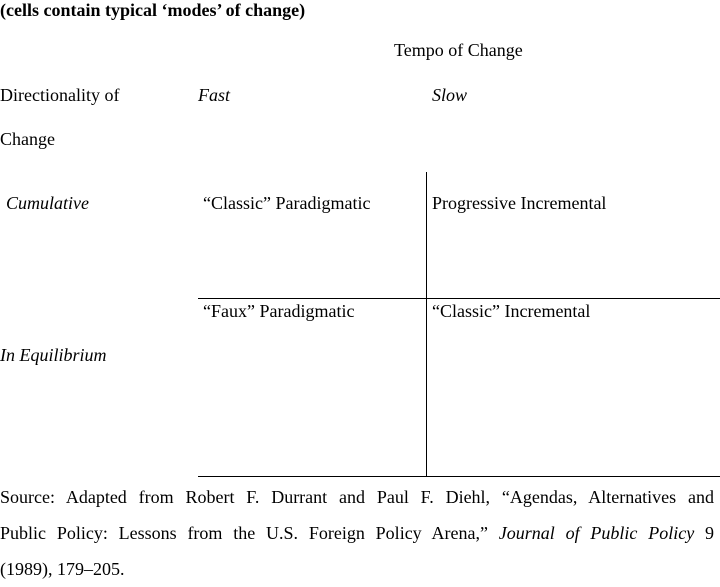 The image size is (720, 587). I want to click on journal-title: Journal of Public Policy, so click(596, 533).